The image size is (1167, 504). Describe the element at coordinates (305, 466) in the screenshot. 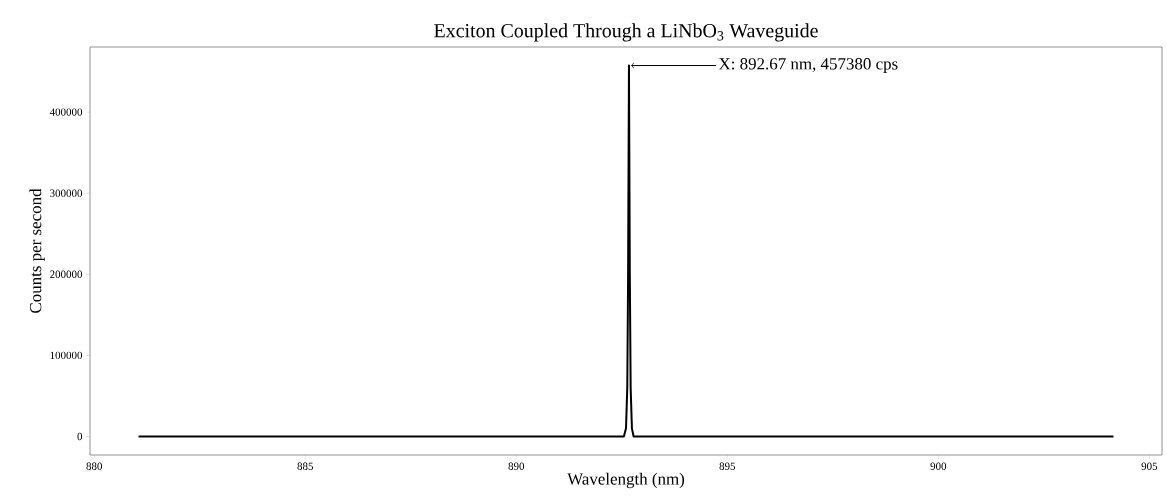

I see `x-tick-label: 885` at that location.